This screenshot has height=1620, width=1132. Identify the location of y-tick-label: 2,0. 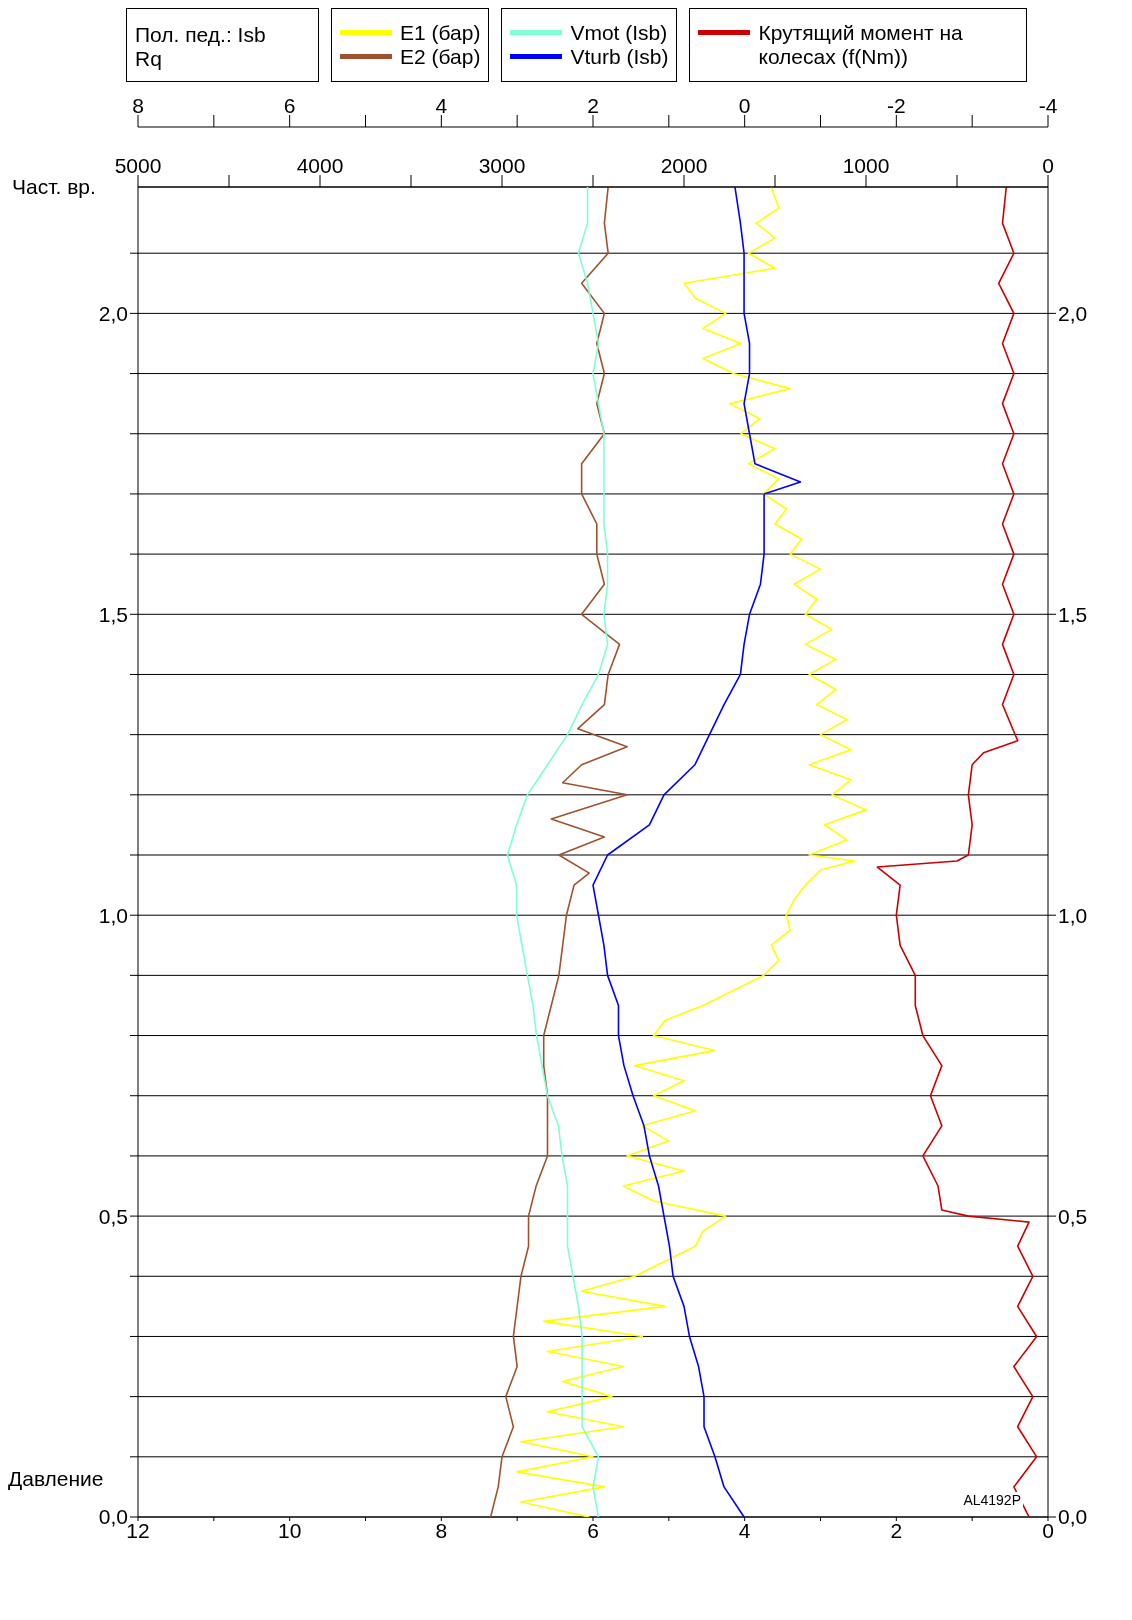
(113, 313).